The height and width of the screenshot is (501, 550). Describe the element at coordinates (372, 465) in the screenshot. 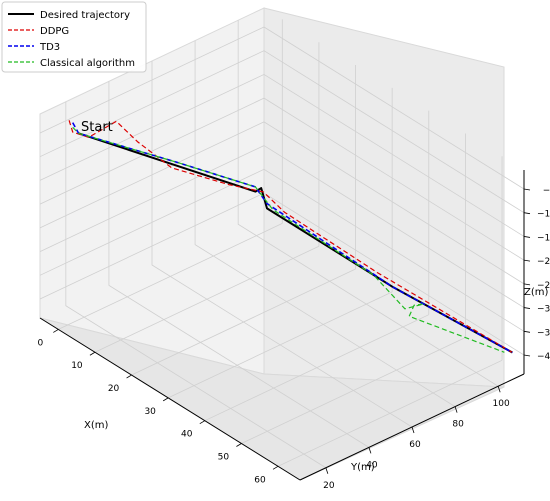

I see `y-tick-label: 40` at that location.